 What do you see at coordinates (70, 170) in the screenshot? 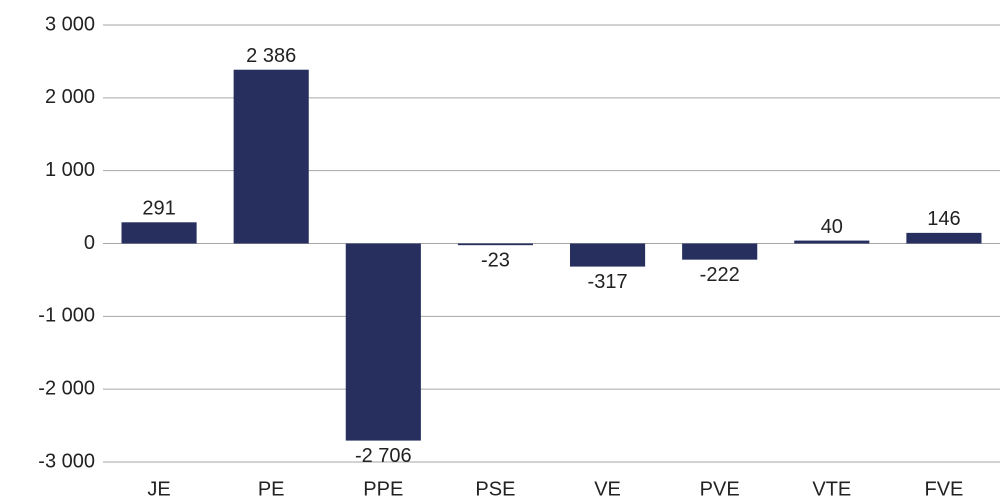
I see `y-tick-label: 1 000` at bounding box center [70, 170].